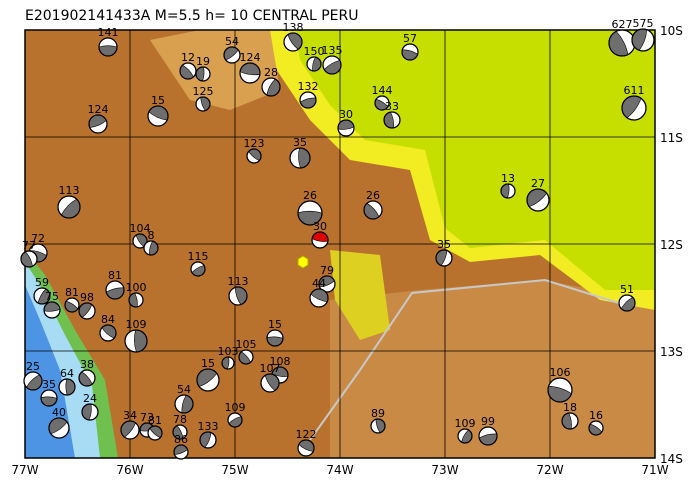 The width and height of the screenshot is (695, 488). Describe the element at coordinates (339, 470) in the screenshot. I see `x-axis-label: 74W` at that location.